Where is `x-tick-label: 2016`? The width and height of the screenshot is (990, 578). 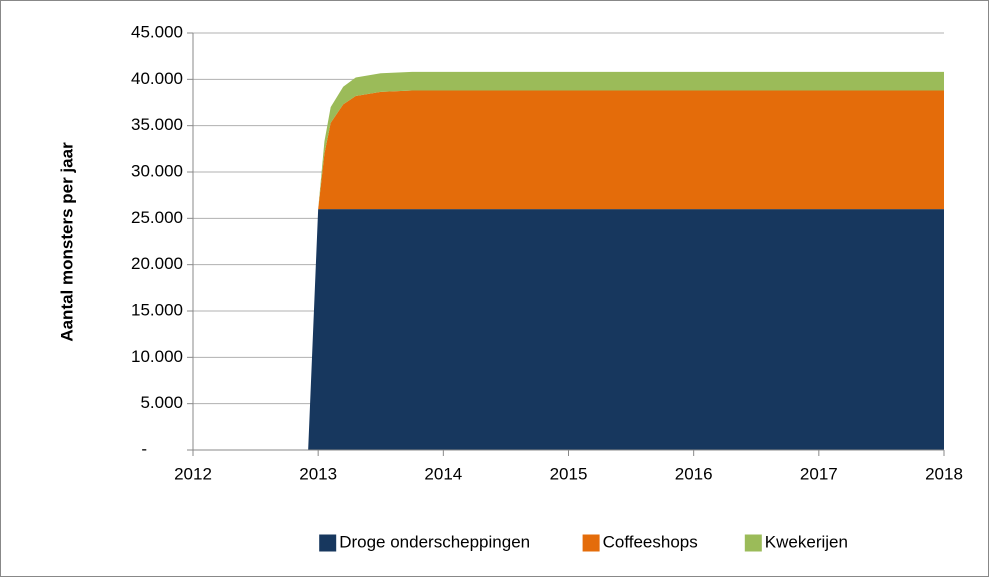 x-tick-label: 2016 is located at coordinates (694, 473).